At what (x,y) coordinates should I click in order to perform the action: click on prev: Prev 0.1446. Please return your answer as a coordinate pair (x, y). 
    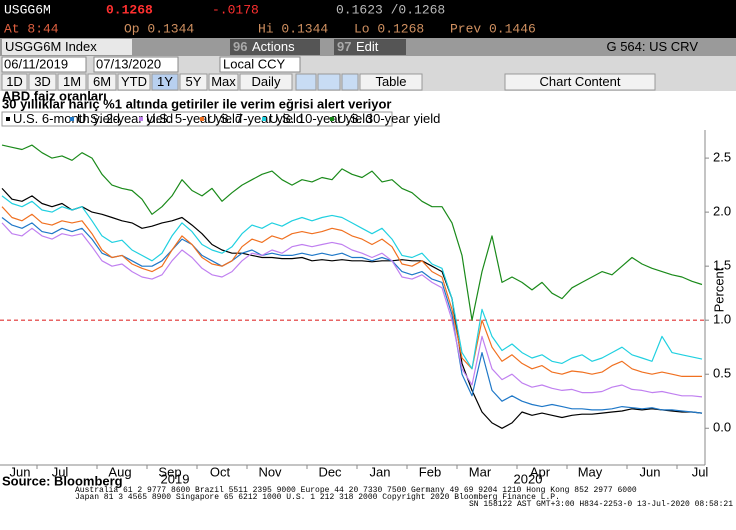
    Looking at the image, I should click on (493, 28).